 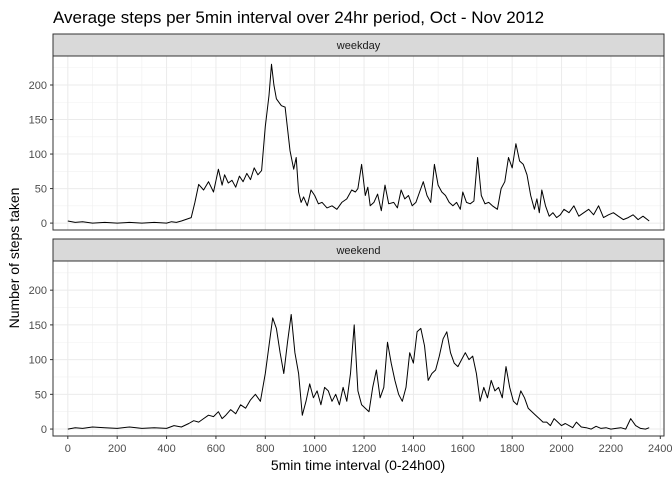 What do you see at coordinates (463, 449) in the screenshot?
I see `x-tick-label: 1600` at bounding box center [463, 449].